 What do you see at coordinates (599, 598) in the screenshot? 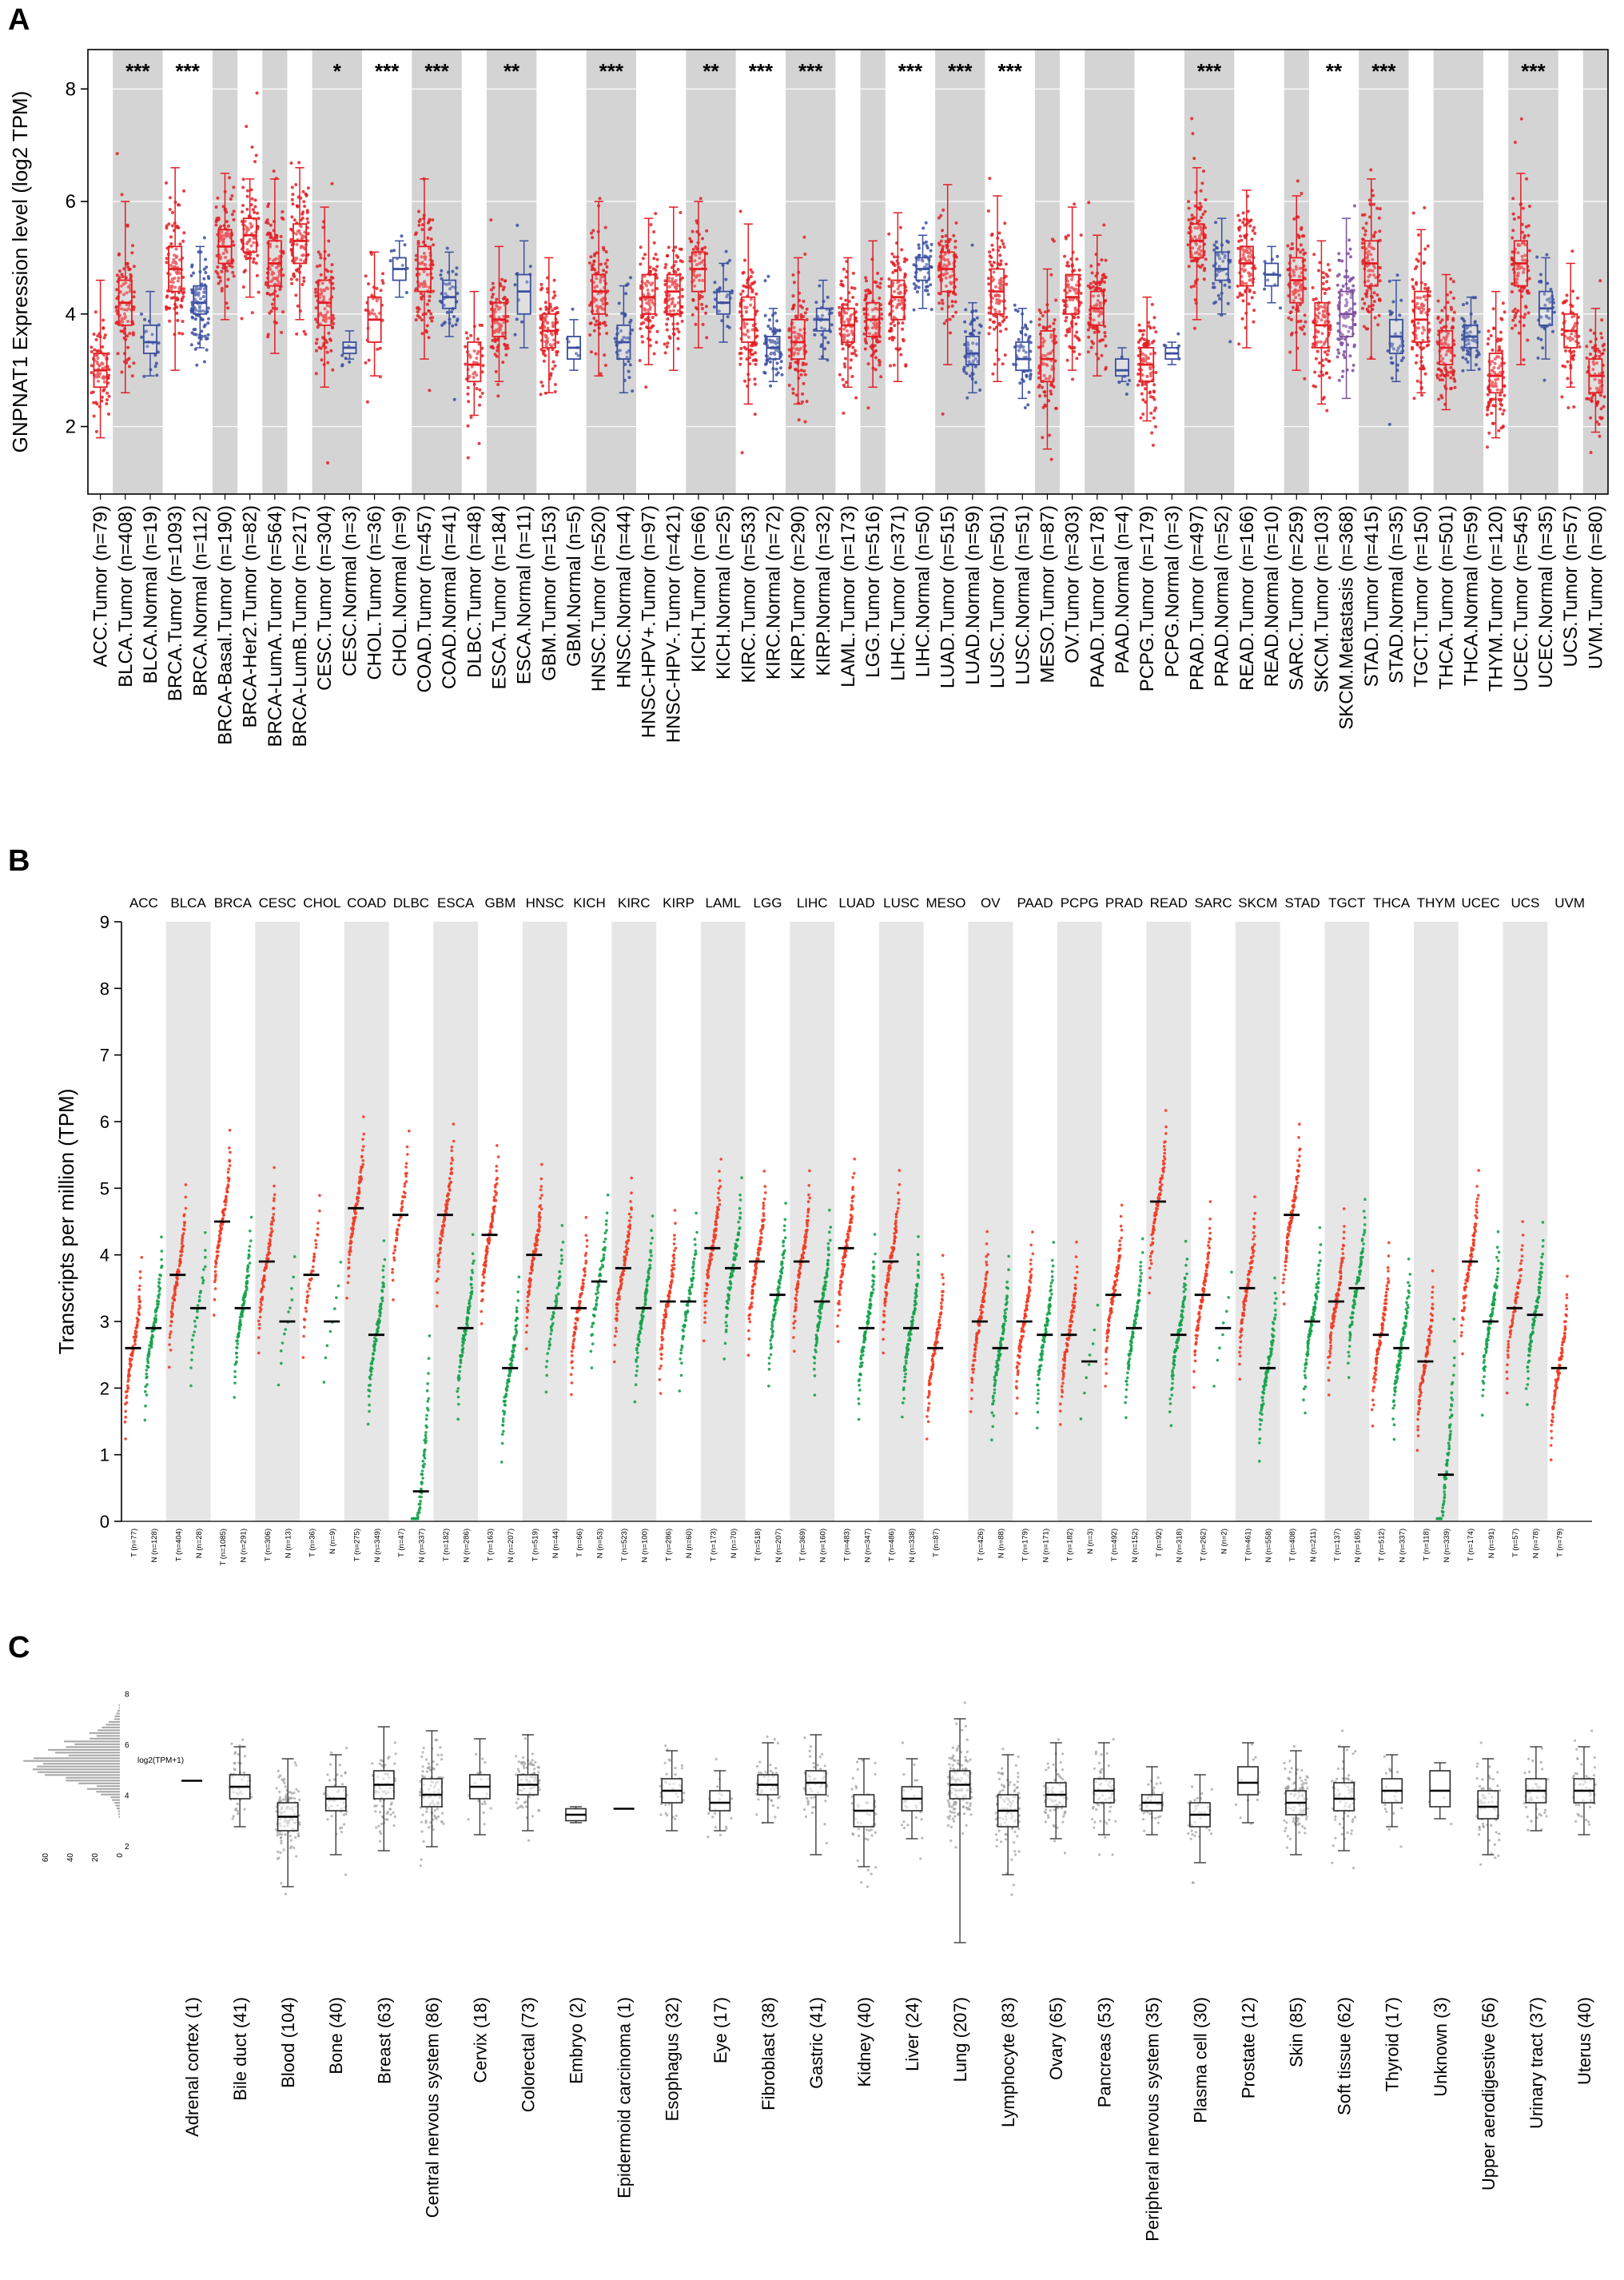
I see `svg-text: HNSC.Tumor (n=520)` at bounding box center [599, 598].